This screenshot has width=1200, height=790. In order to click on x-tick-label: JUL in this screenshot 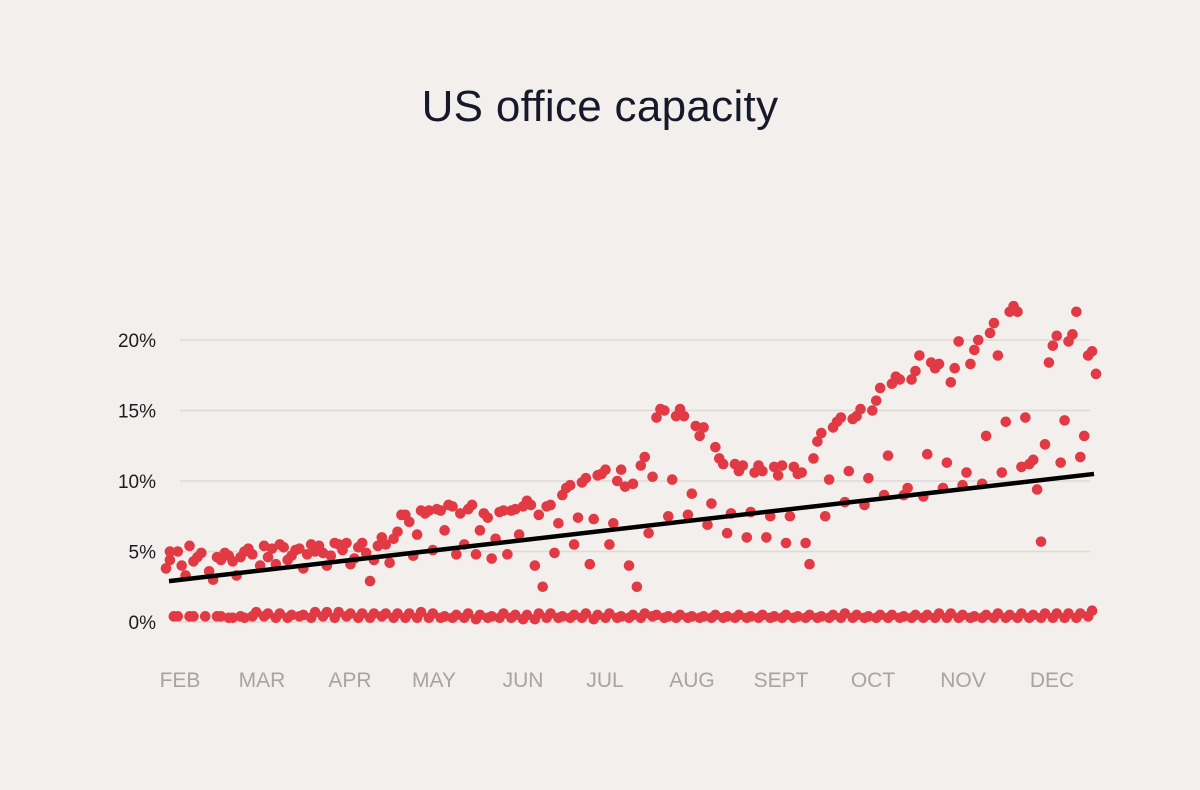, I will do `click(604, 680)`.